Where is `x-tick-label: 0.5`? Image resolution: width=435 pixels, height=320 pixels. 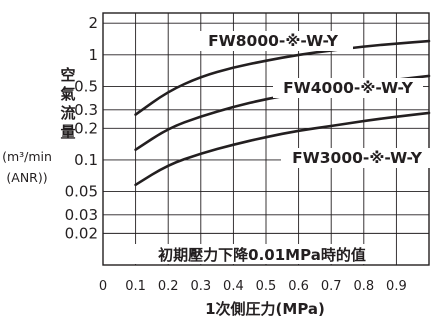 x-tick-label: 0.5 is located at coordinates (266, 286).